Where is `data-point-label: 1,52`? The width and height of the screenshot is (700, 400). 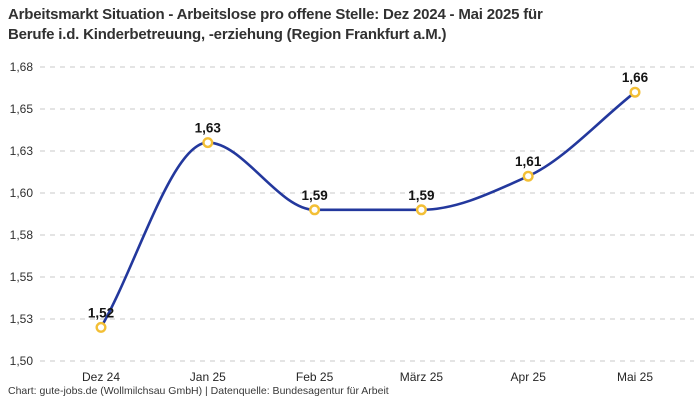 data-point-label: 1,52 is located at coordinates (101, 312).